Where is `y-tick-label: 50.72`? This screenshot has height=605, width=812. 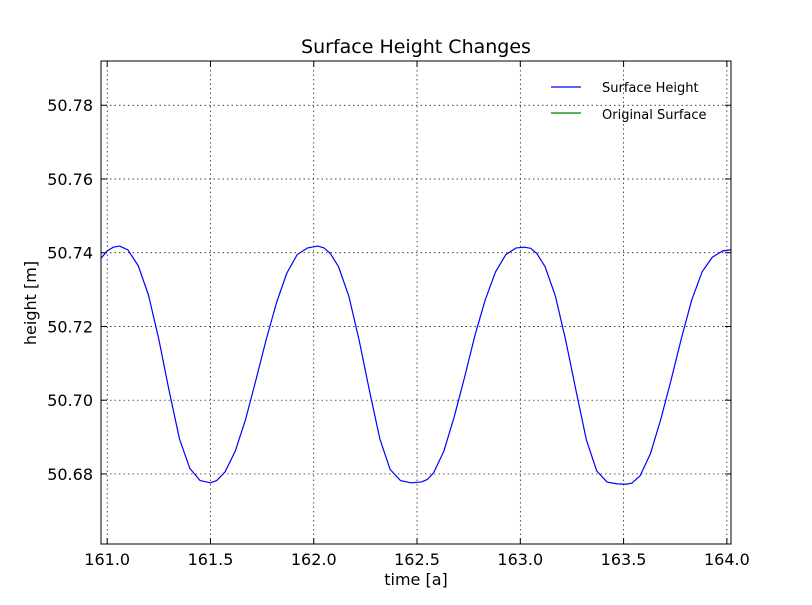
y-tick-label: 50.72 is located at coordinates (70, 326).